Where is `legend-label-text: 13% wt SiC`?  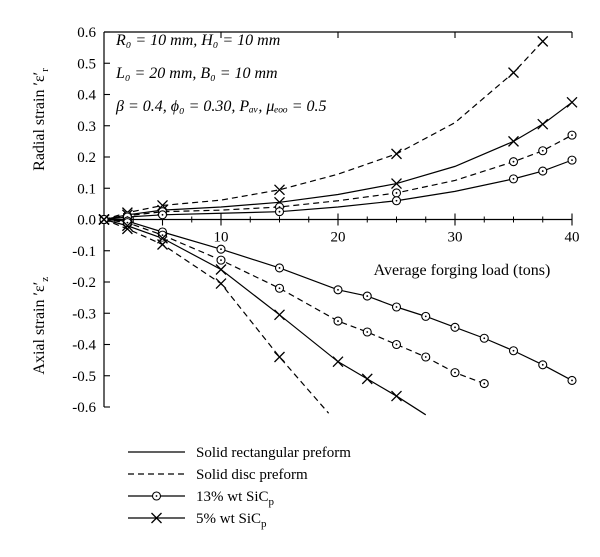 legend-label-text: 13% wt SiC is located at coordinates (232, 497).